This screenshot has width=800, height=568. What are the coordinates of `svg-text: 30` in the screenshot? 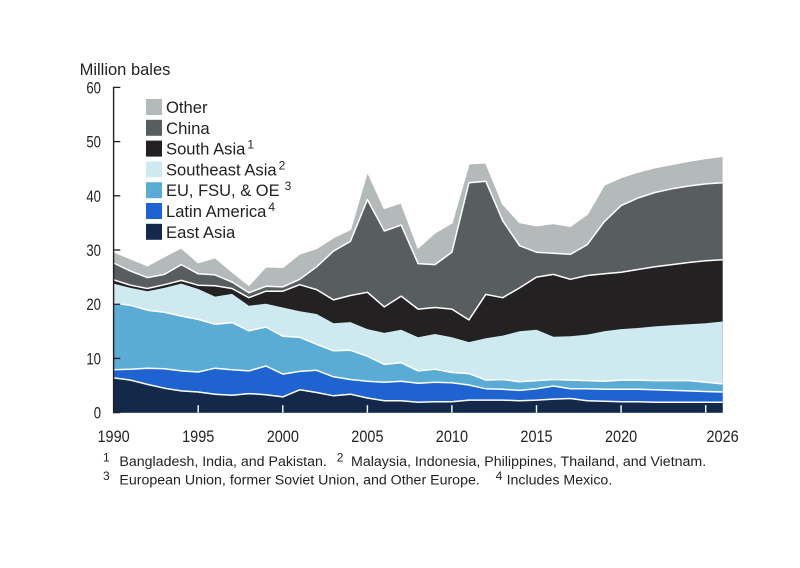 It's located at (93, 251).